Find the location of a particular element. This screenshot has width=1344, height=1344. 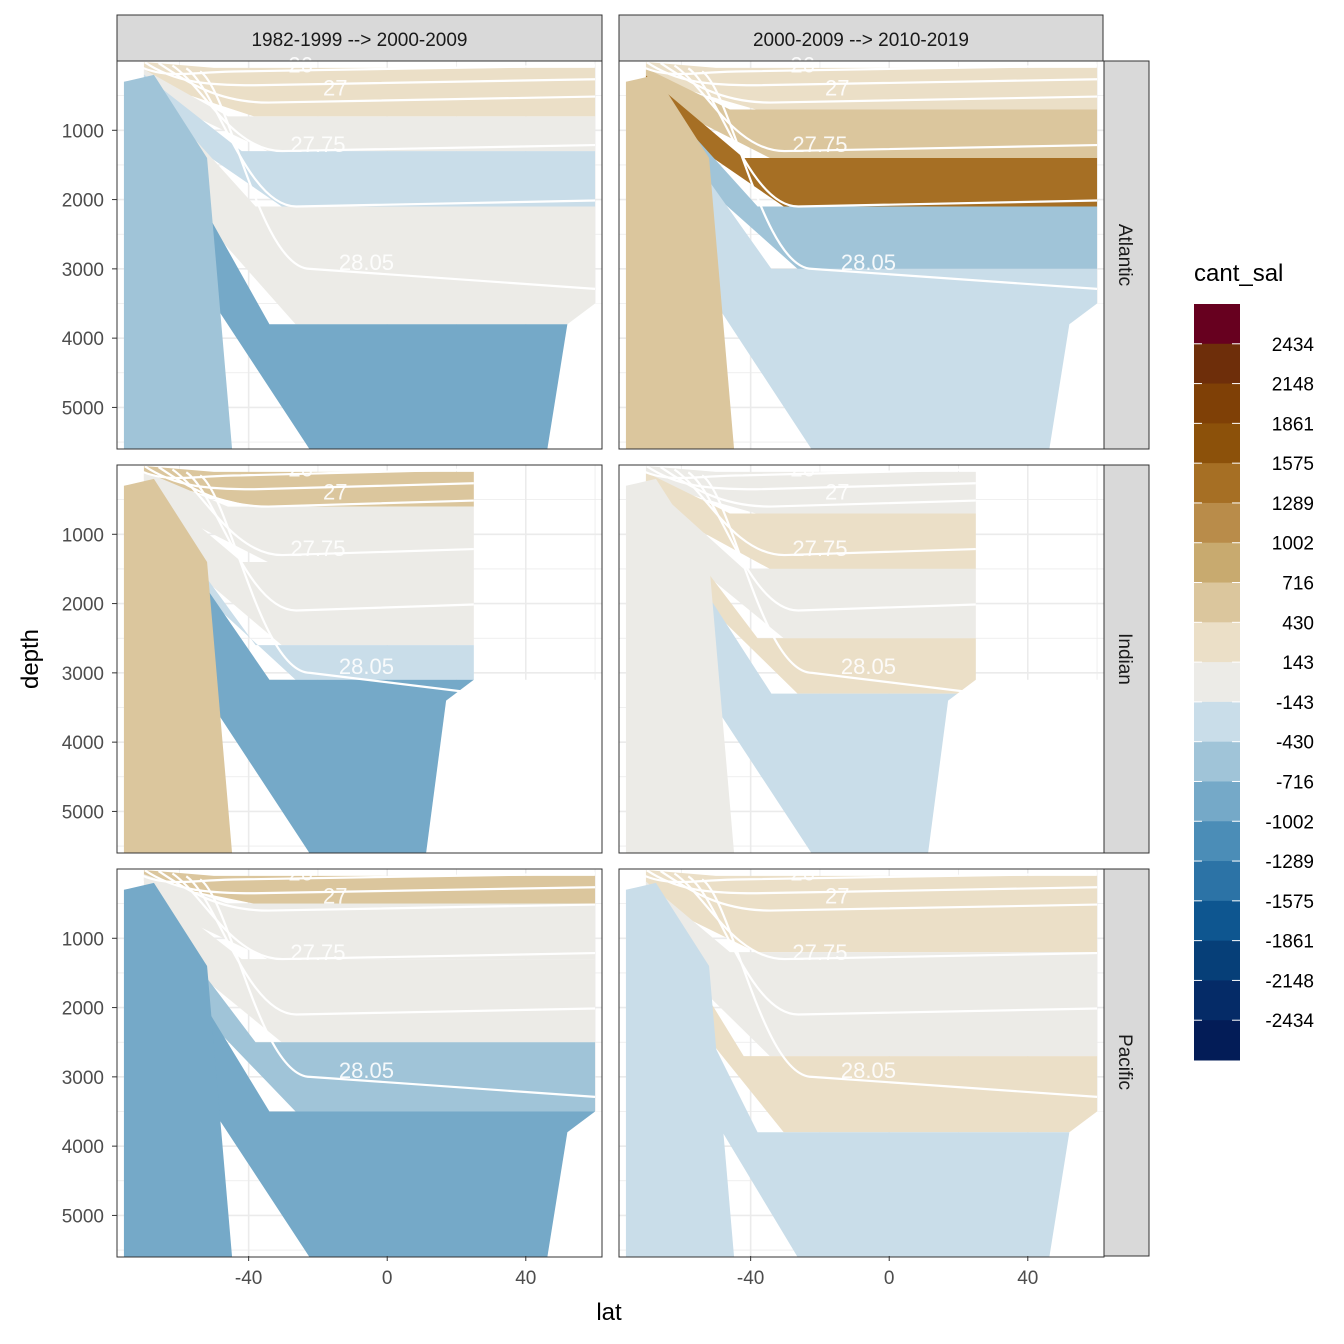

x-tick-label: 0 is located at coordinates (387, 1278).